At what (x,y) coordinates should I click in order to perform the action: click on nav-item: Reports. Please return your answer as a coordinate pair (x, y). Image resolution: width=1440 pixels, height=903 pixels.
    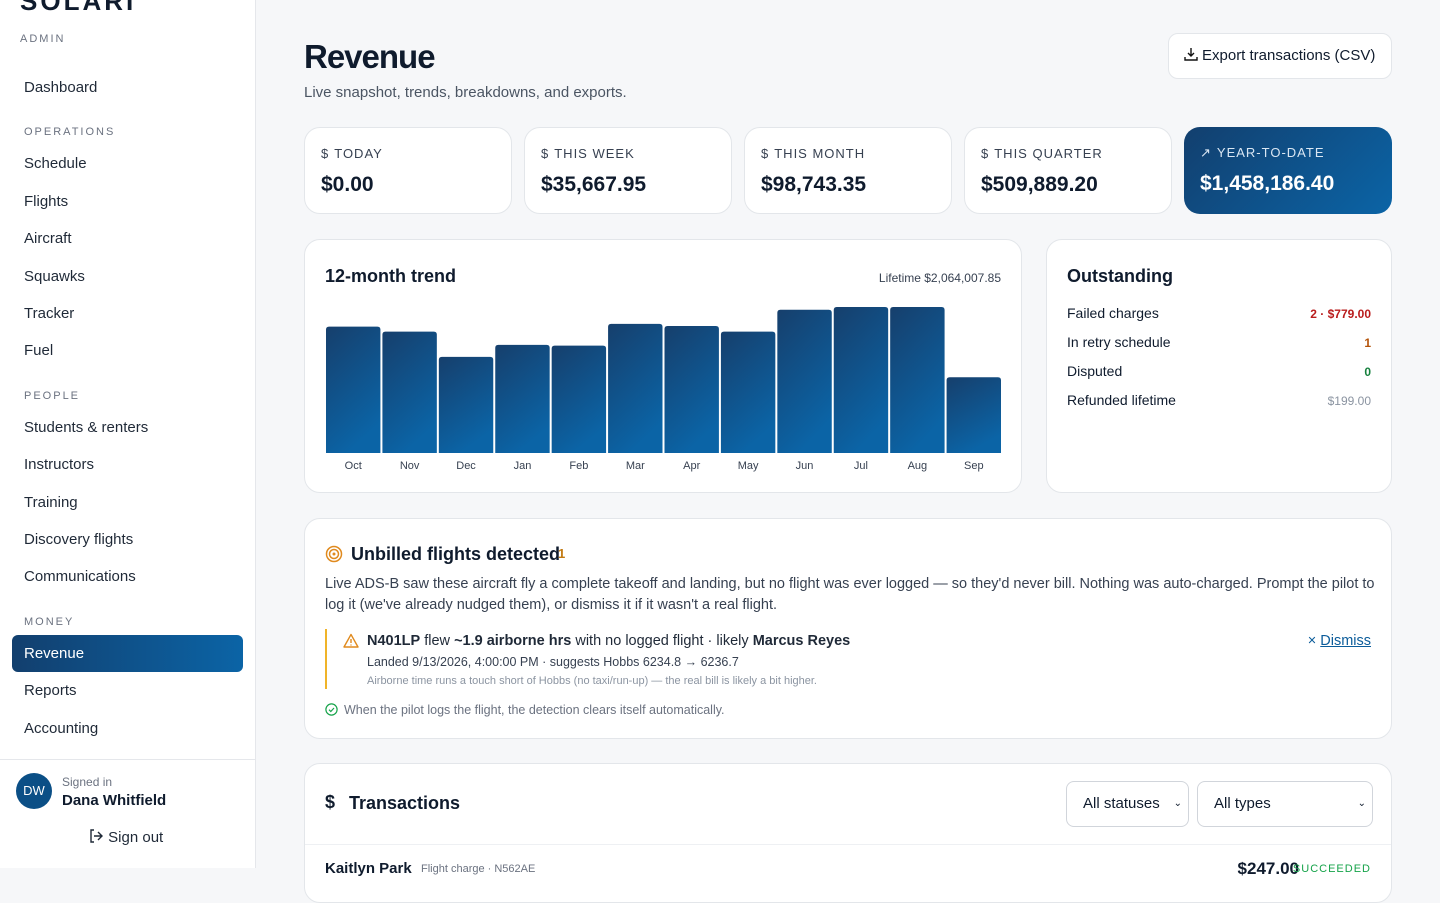
    Looking at the image, I should click on (50, 691).